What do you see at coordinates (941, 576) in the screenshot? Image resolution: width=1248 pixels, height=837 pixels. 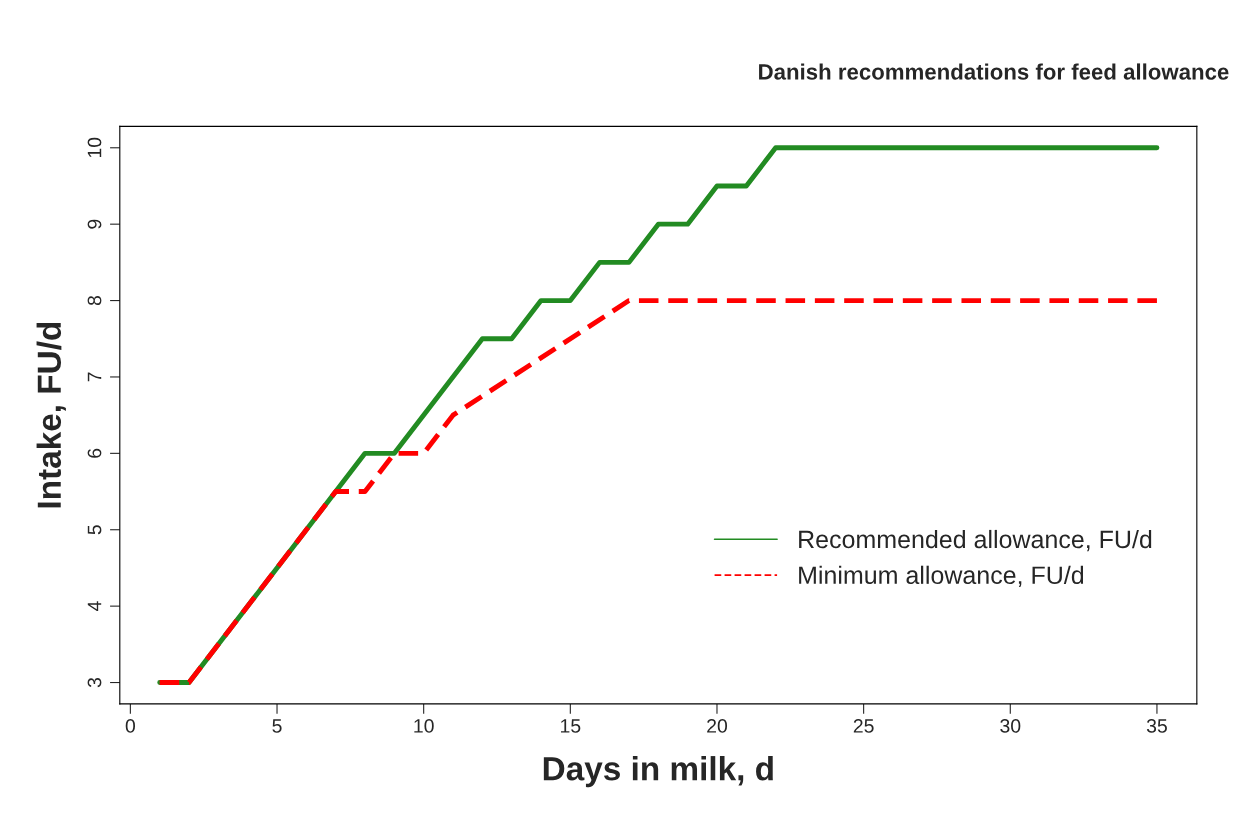 I see `legend-label: Minimum allowance, FU/d` at bounding box center [941, 576].